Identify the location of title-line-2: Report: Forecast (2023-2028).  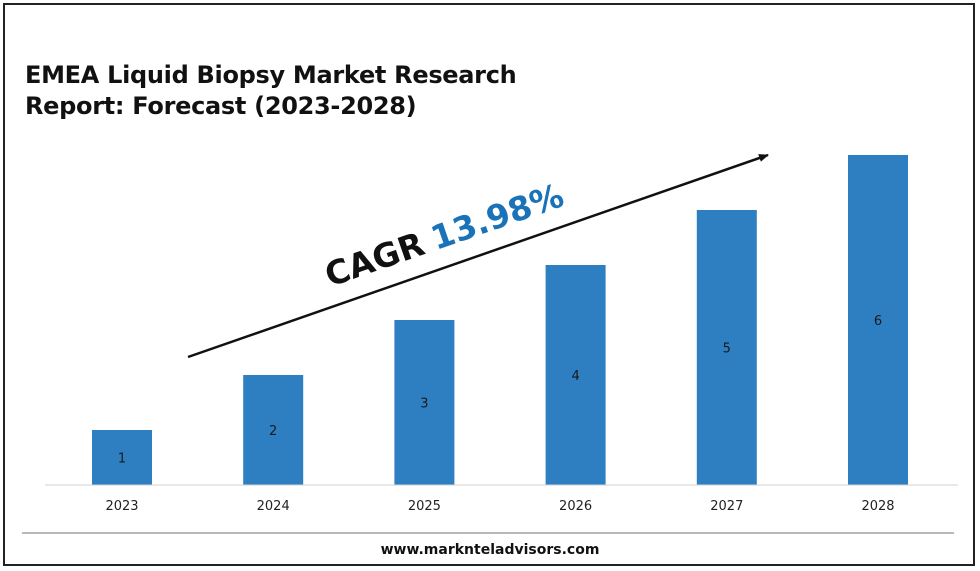
(221, 106).